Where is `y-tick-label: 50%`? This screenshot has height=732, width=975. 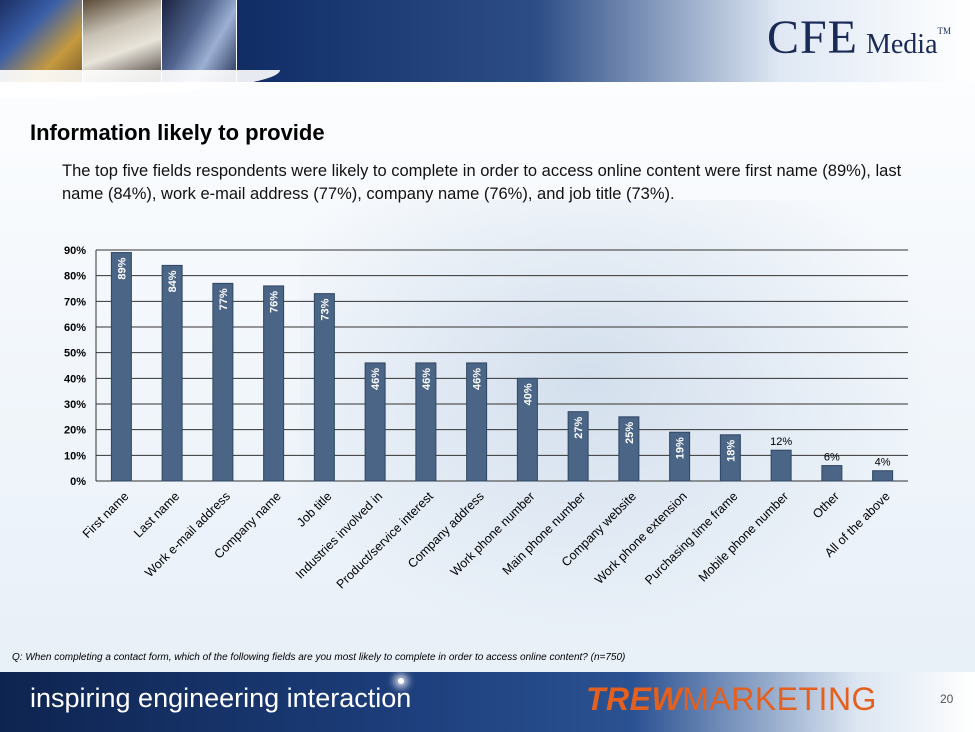
y-tick-label: 50% is located at coordinates (75, 354).